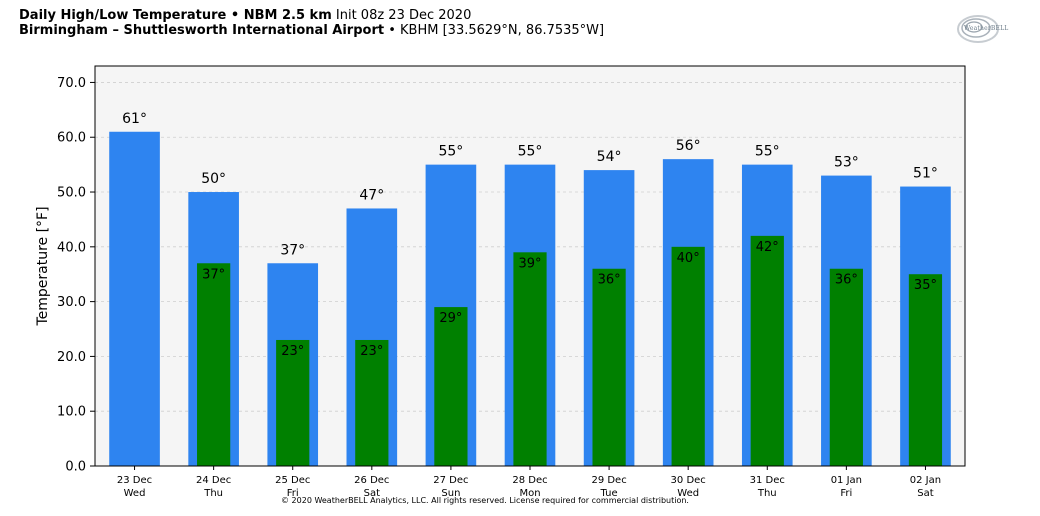 The width and height of the screenshot is (1040, 516). What do you see at coordinates (496, 30) in the screenshot?
I see `location-detail: • KBHM [33.5629°N, 86.7535°W]` at bounding box center [496, 30].